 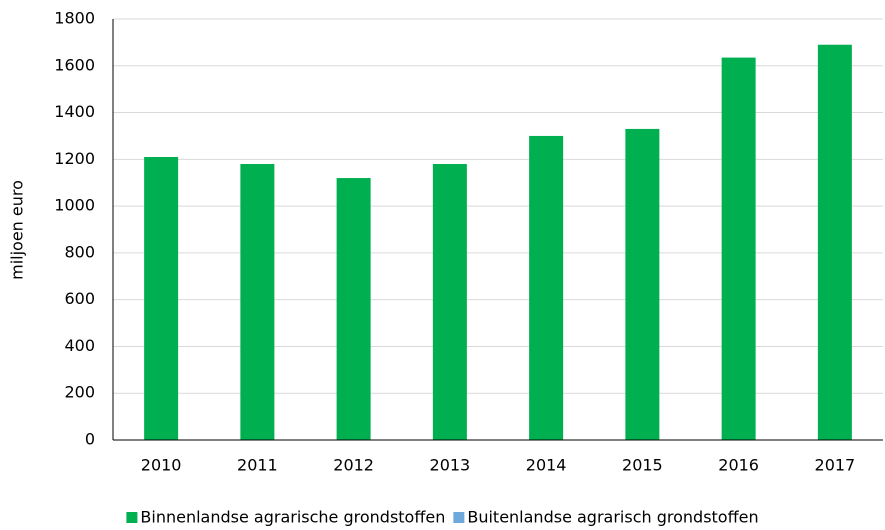 I want to click on y-tick-label: 1600, so click(x=74, y=64).